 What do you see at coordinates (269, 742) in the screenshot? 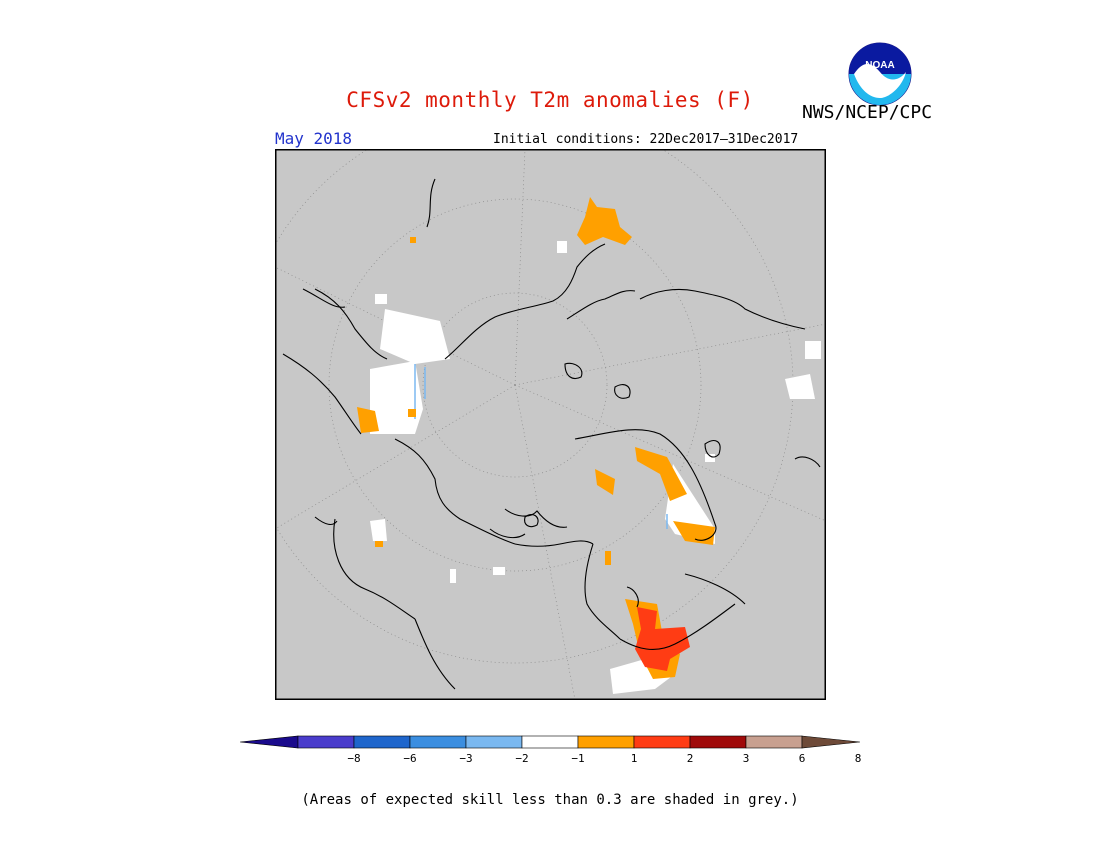
I see `legend-swatch-low-arrow` at bounding box center [269, 742].